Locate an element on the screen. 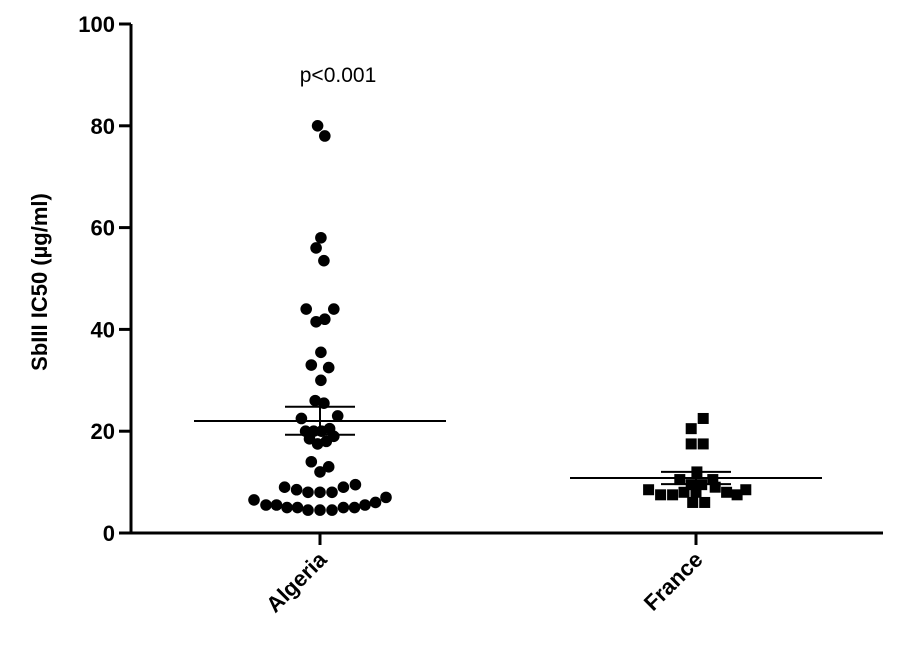  x-axis-ticks: Algeria France is located at coordinates (484, 575).